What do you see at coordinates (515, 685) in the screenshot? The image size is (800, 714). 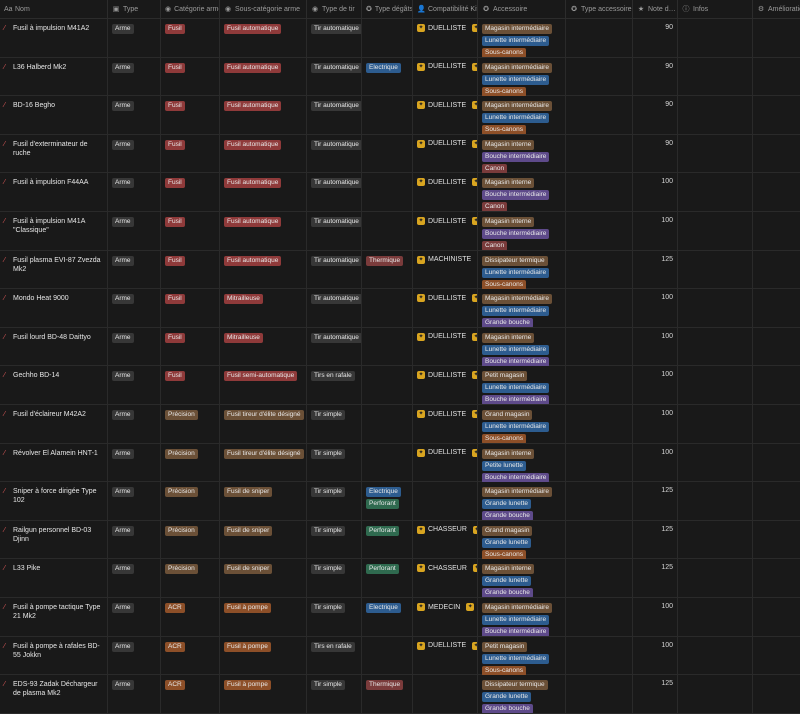 I see `accessory-tag: Dissipateur termique` at bounding box center [515, 685].